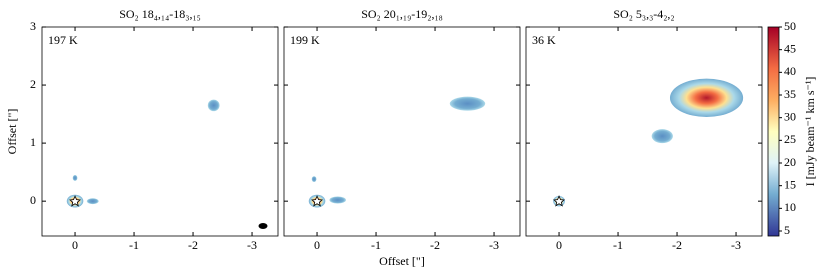 This screenshot has height=274, width=822. Describe the element at coordinates (790, 48) in the screenshot. I see `colorbar-tick-label: 45` at that location.